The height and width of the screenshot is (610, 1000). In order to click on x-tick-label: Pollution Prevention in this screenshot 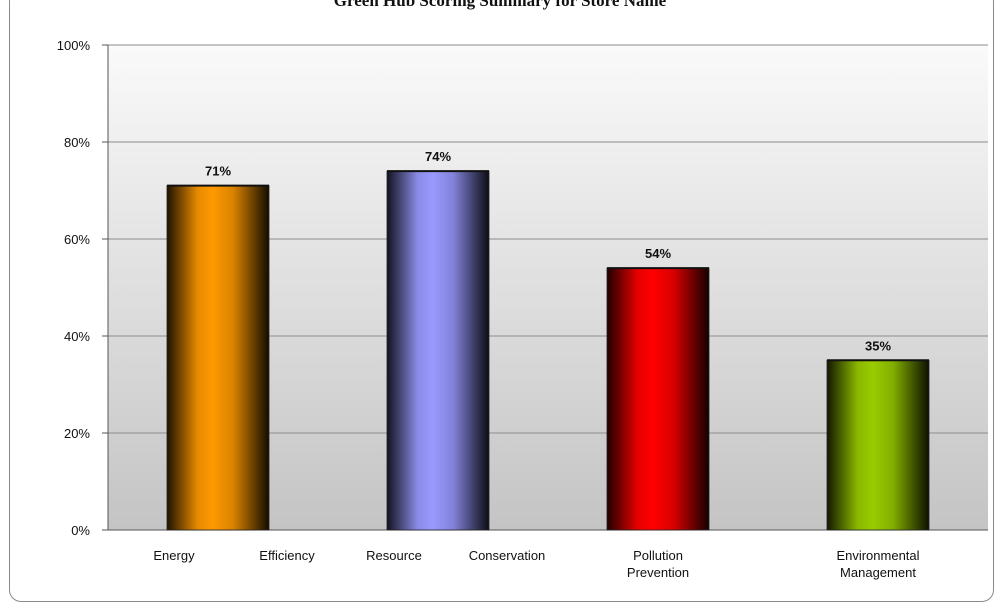, I will do `click(658, 564)`.